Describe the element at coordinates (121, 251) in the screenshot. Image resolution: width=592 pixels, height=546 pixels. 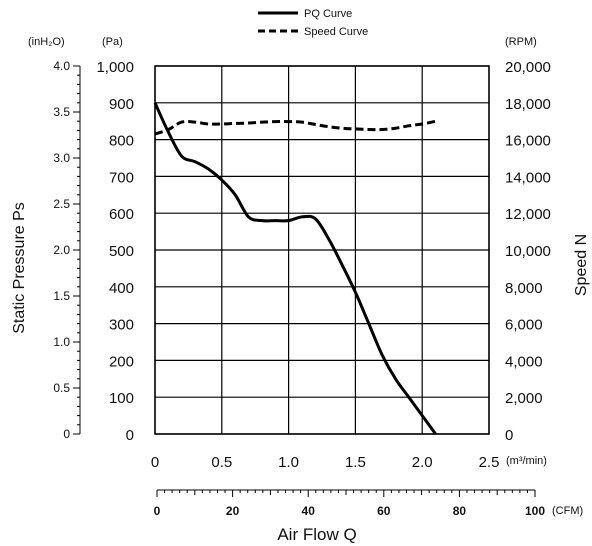
I see `y-pa-tick-label: 500` at that location.